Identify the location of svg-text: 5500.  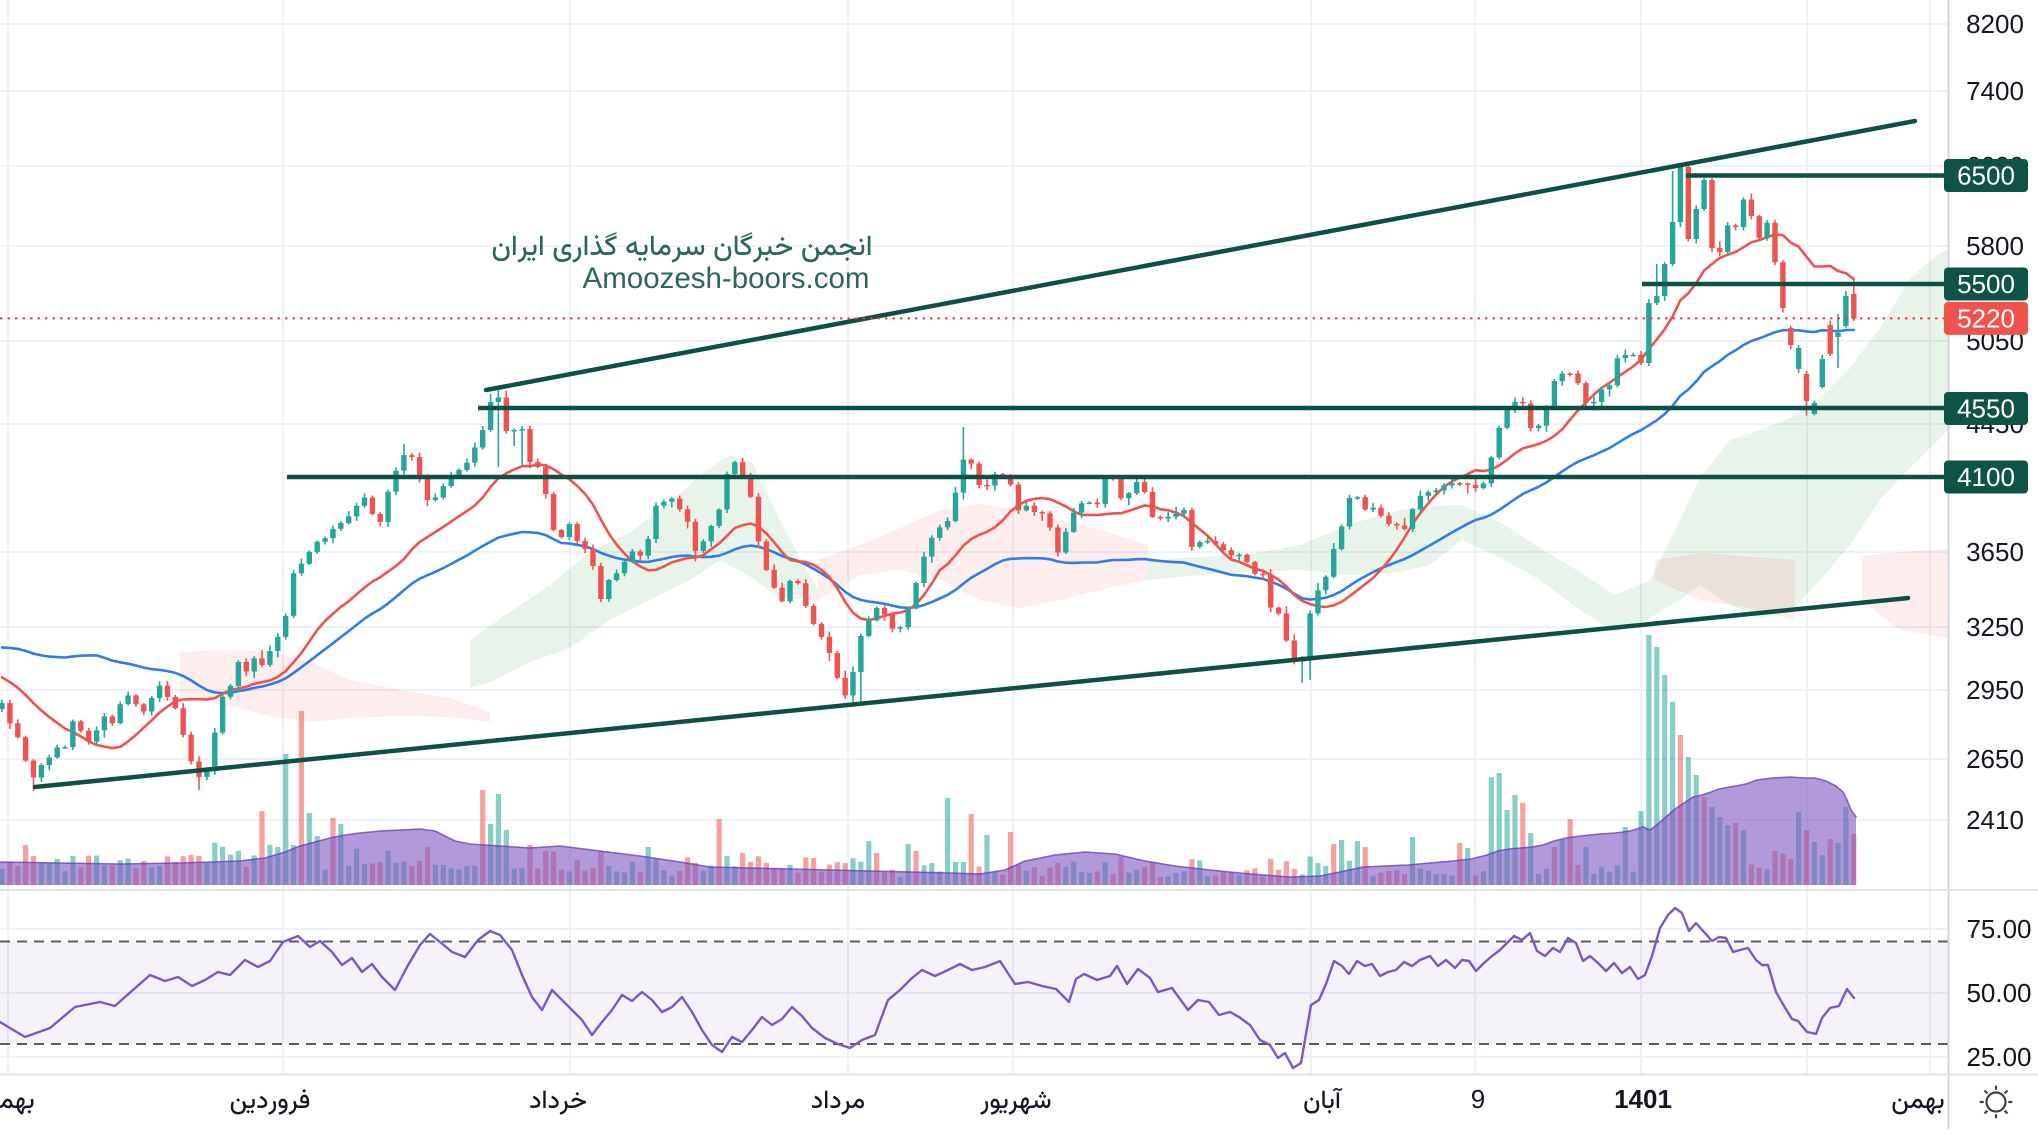
(1986, 284).